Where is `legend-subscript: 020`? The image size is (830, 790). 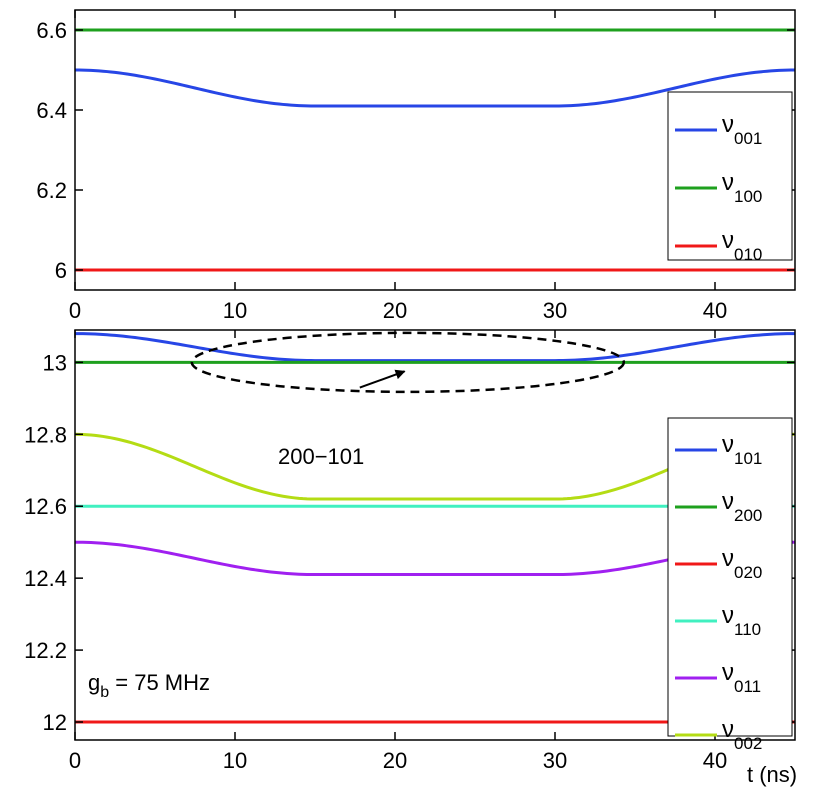
legend-subscript: 020 is located at coordinates (748, 572).